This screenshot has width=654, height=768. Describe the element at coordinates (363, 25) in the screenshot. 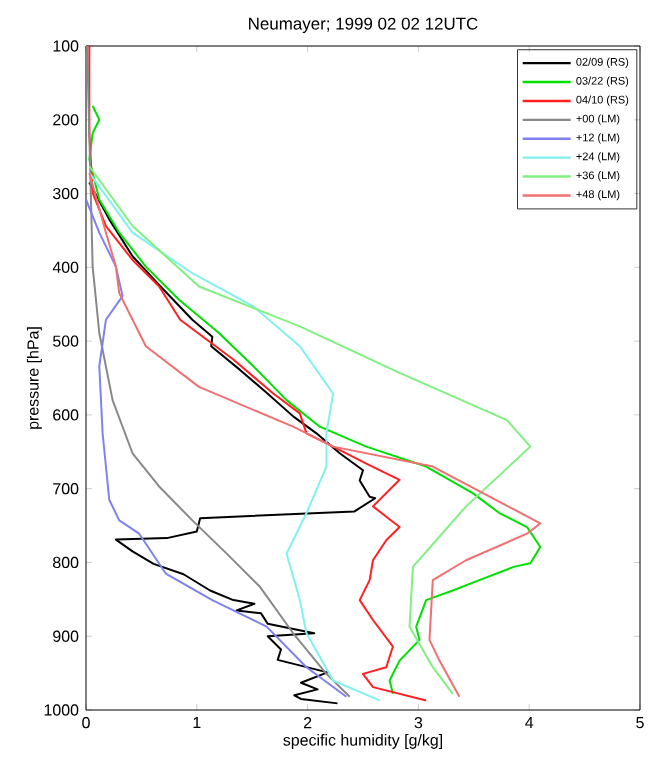

I see `chart-title: Neumayer; 1999 02 02 12UTC` at that location.